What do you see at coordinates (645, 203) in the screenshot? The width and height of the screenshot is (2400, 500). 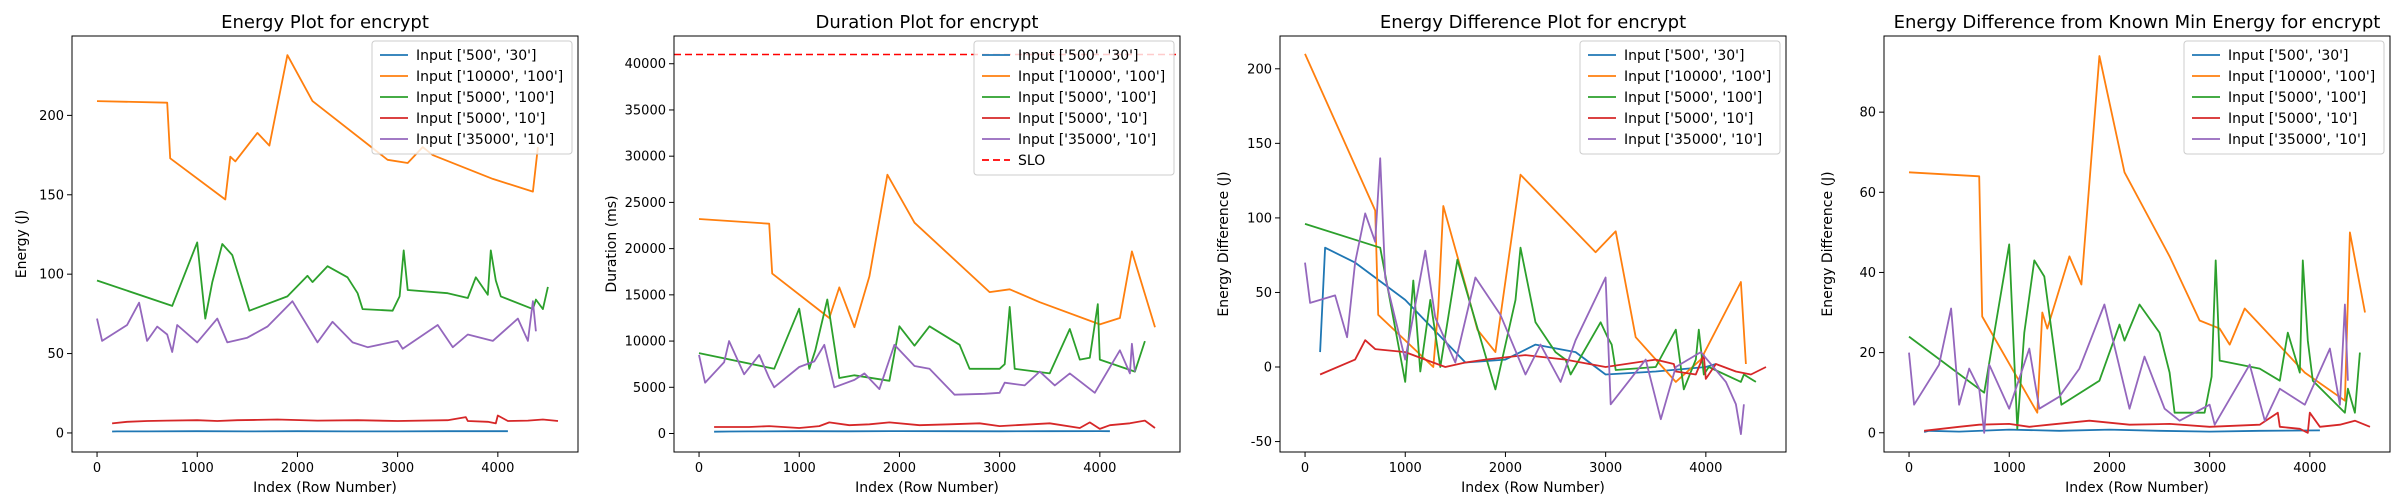 I see `y-tick-label: 25000` at bounding box center [645, 203].